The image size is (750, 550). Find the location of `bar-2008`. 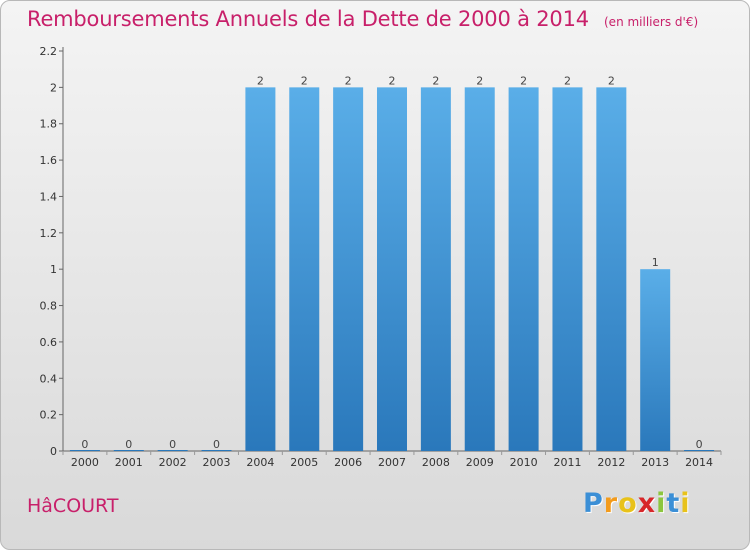

bar-2008 is located at coordinates (435, 269).